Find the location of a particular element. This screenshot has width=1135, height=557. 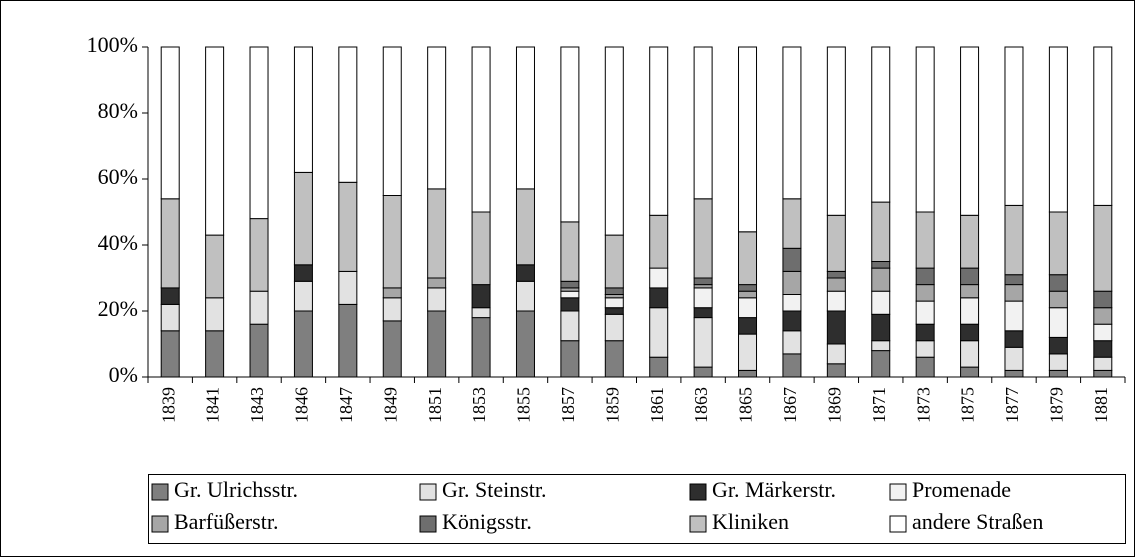

legend-label: Kliniken is located at coordinates (750, 521).